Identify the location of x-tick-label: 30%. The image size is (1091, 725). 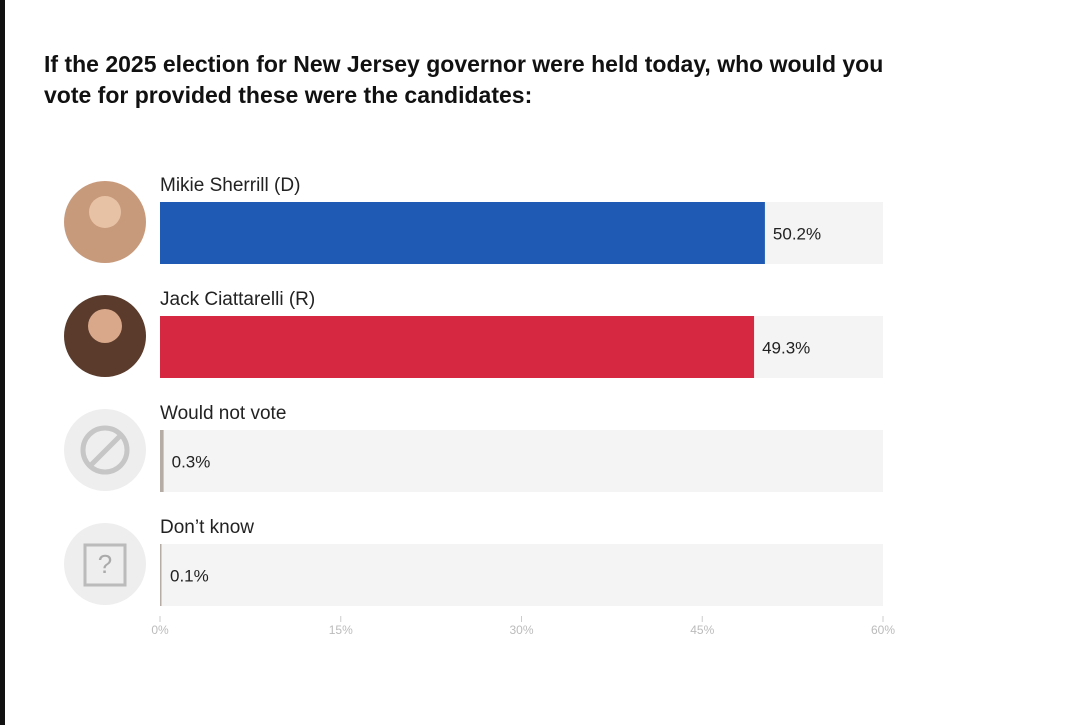
(521, 630).